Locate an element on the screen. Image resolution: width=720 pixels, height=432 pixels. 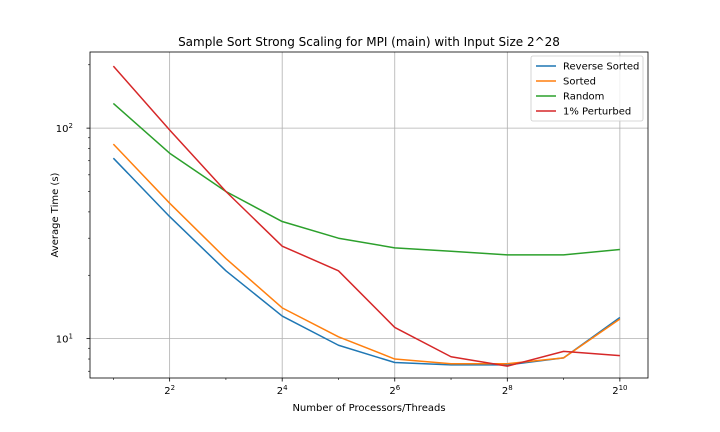
legend: Reverse Sorted Sorted Random 1% Perturbed is located at coordinates (587, 88).